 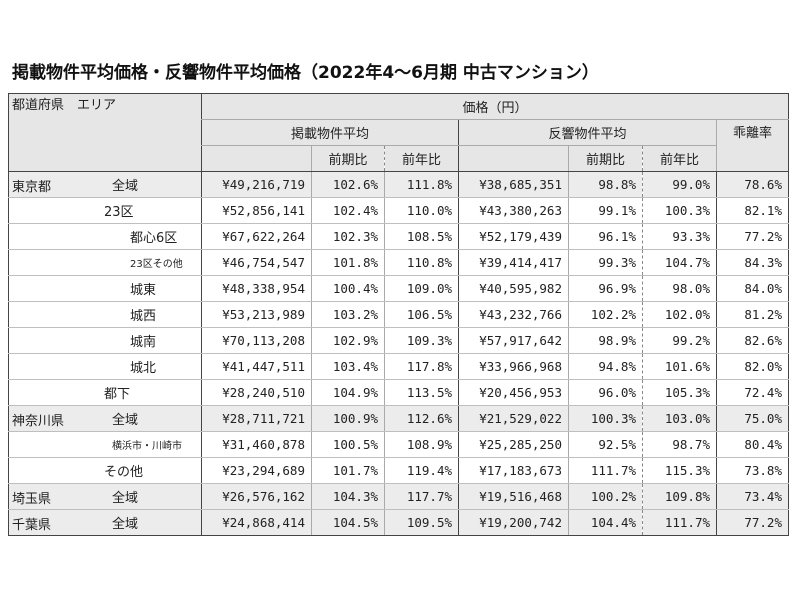 What do you see at coordinates (117, 394) in the screenshot?
I see `area-name: 都下` at bounding box center [117, 394].